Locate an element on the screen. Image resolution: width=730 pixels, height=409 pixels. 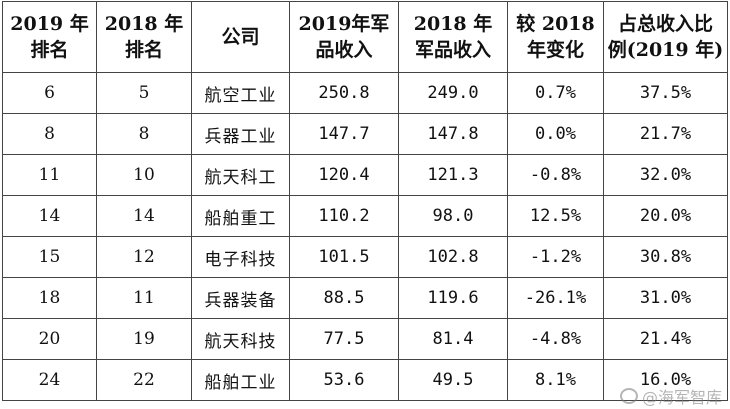
table-row: 15 12 电子科技 101.5 102.8 -1.2% 30.8% is located at coordinates (365, 257).